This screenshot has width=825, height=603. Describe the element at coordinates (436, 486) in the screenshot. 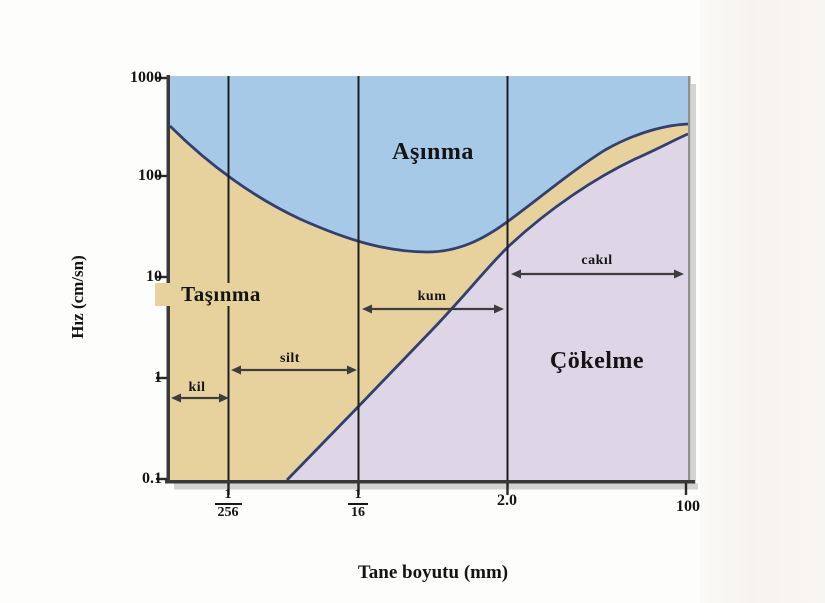

I see `x-axis-shadow` at that location.